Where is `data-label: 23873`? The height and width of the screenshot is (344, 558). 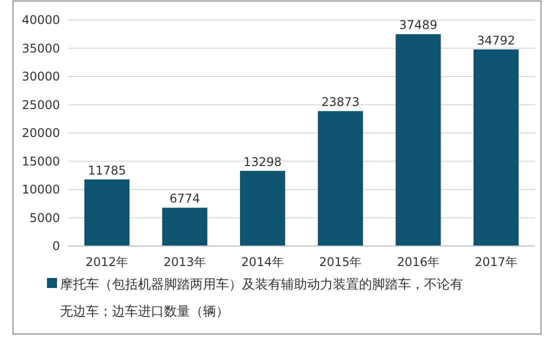 data-label: 23873 is located at coordinates (340, 102).